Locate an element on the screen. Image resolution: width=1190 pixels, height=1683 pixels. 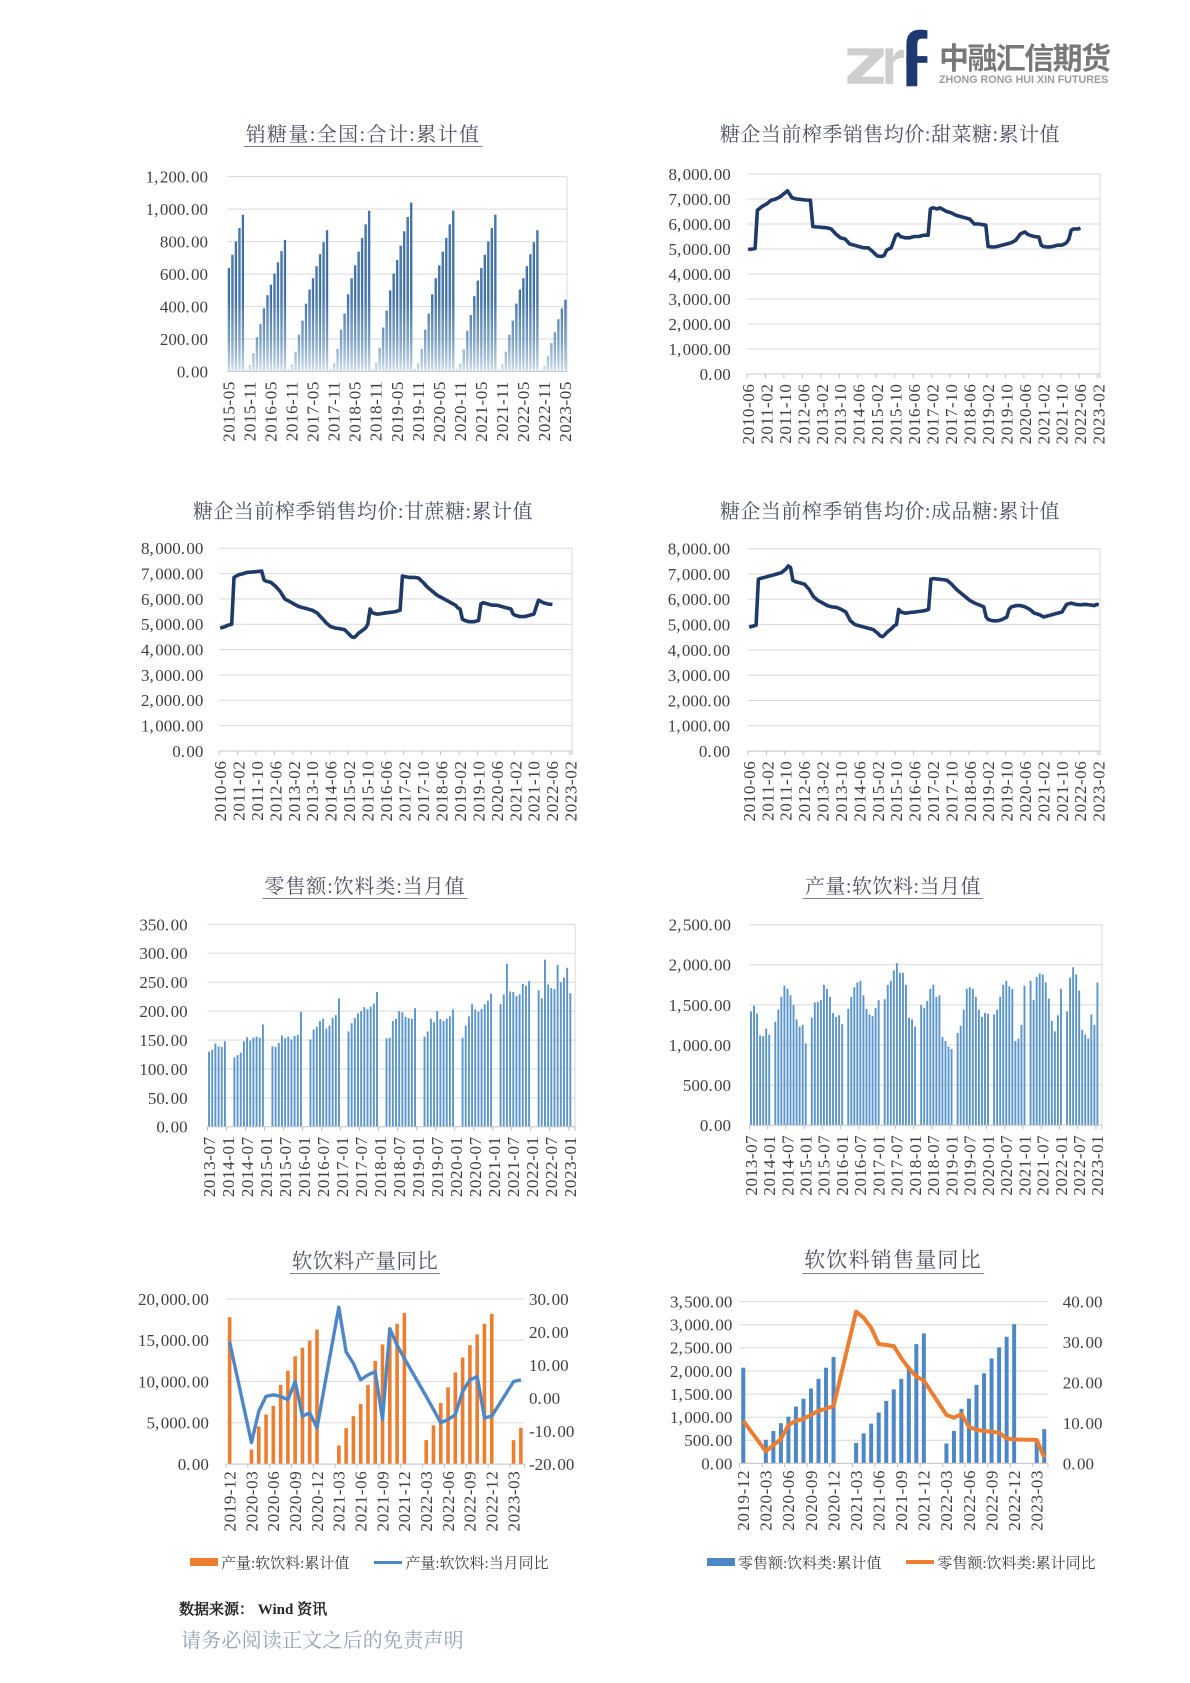
svg-text: 2017-10 is located at coordinates (421, 791).